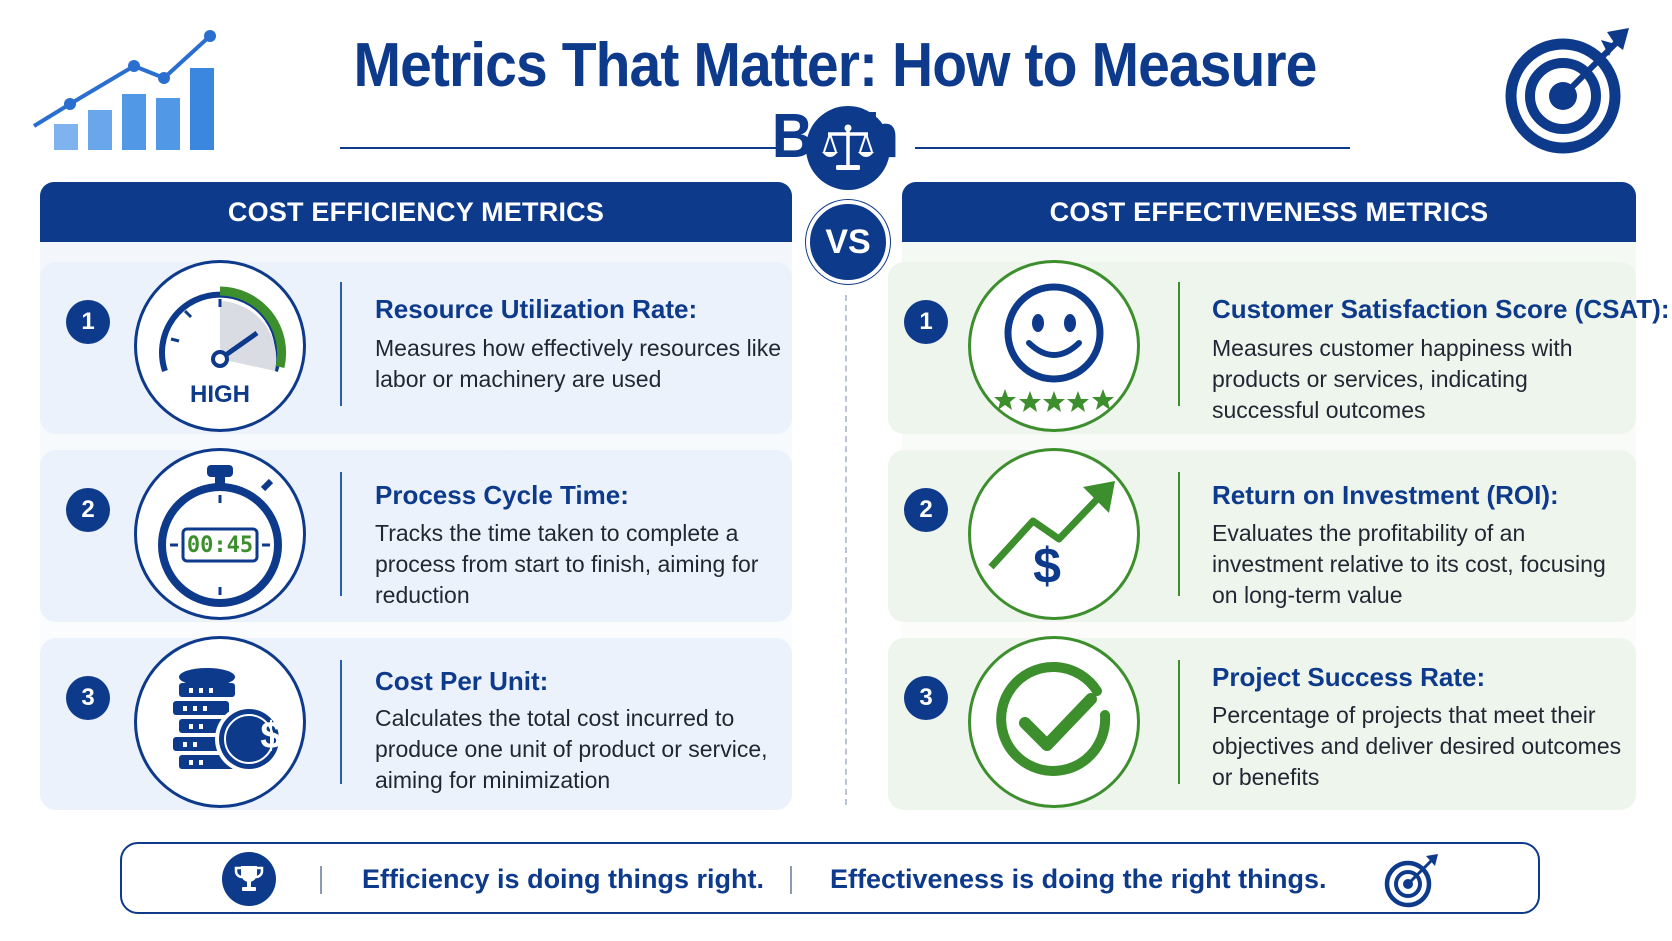 This screenshot has width=1672, height=941. What do you see at coordinates (223, 329) in the screenshot?
I see `gauge-icon` at bounding box center [223, 329].